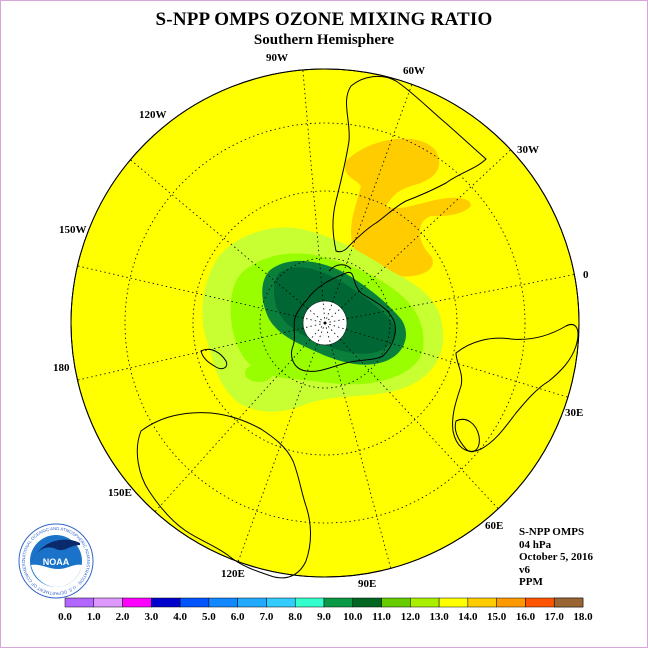  What do you see at coordinates (494, 526) in the screenshot?
I see `longitude-label: 60E` at bounding box center [494, 526].